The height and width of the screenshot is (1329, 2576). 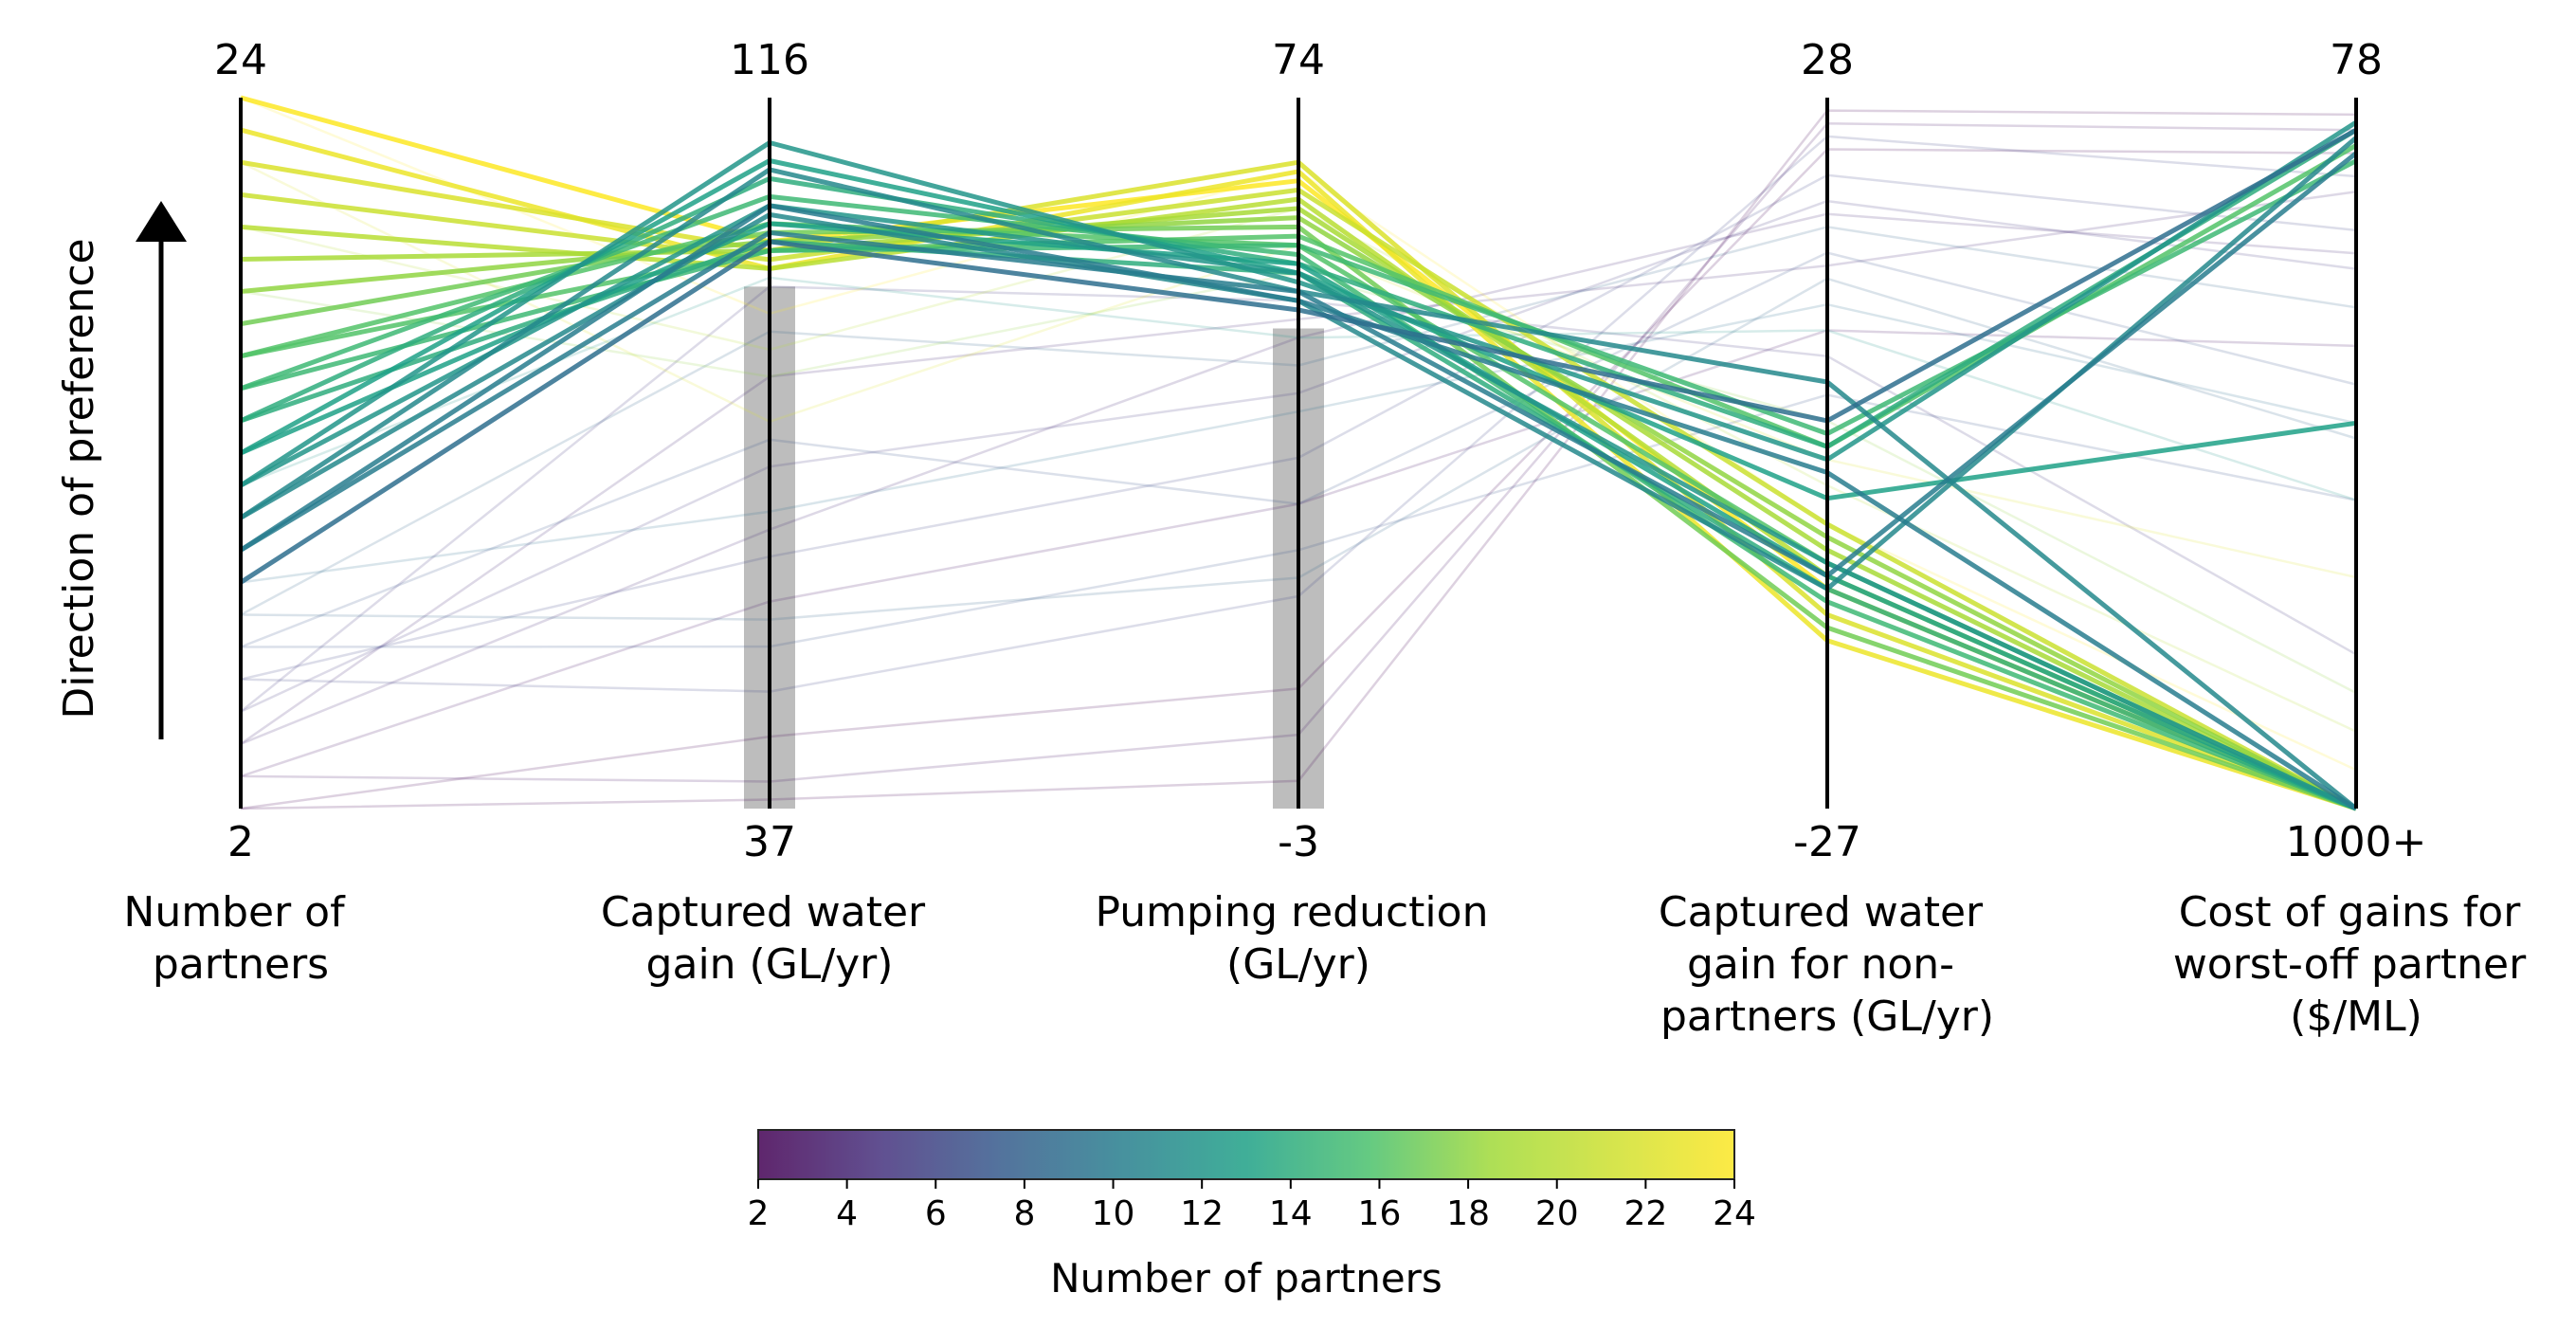 What do you see at coordinates (936, 1213) in the screenshot?
I see `colorbar-tick-label-2: 6` at bounding box center [936, 1213].